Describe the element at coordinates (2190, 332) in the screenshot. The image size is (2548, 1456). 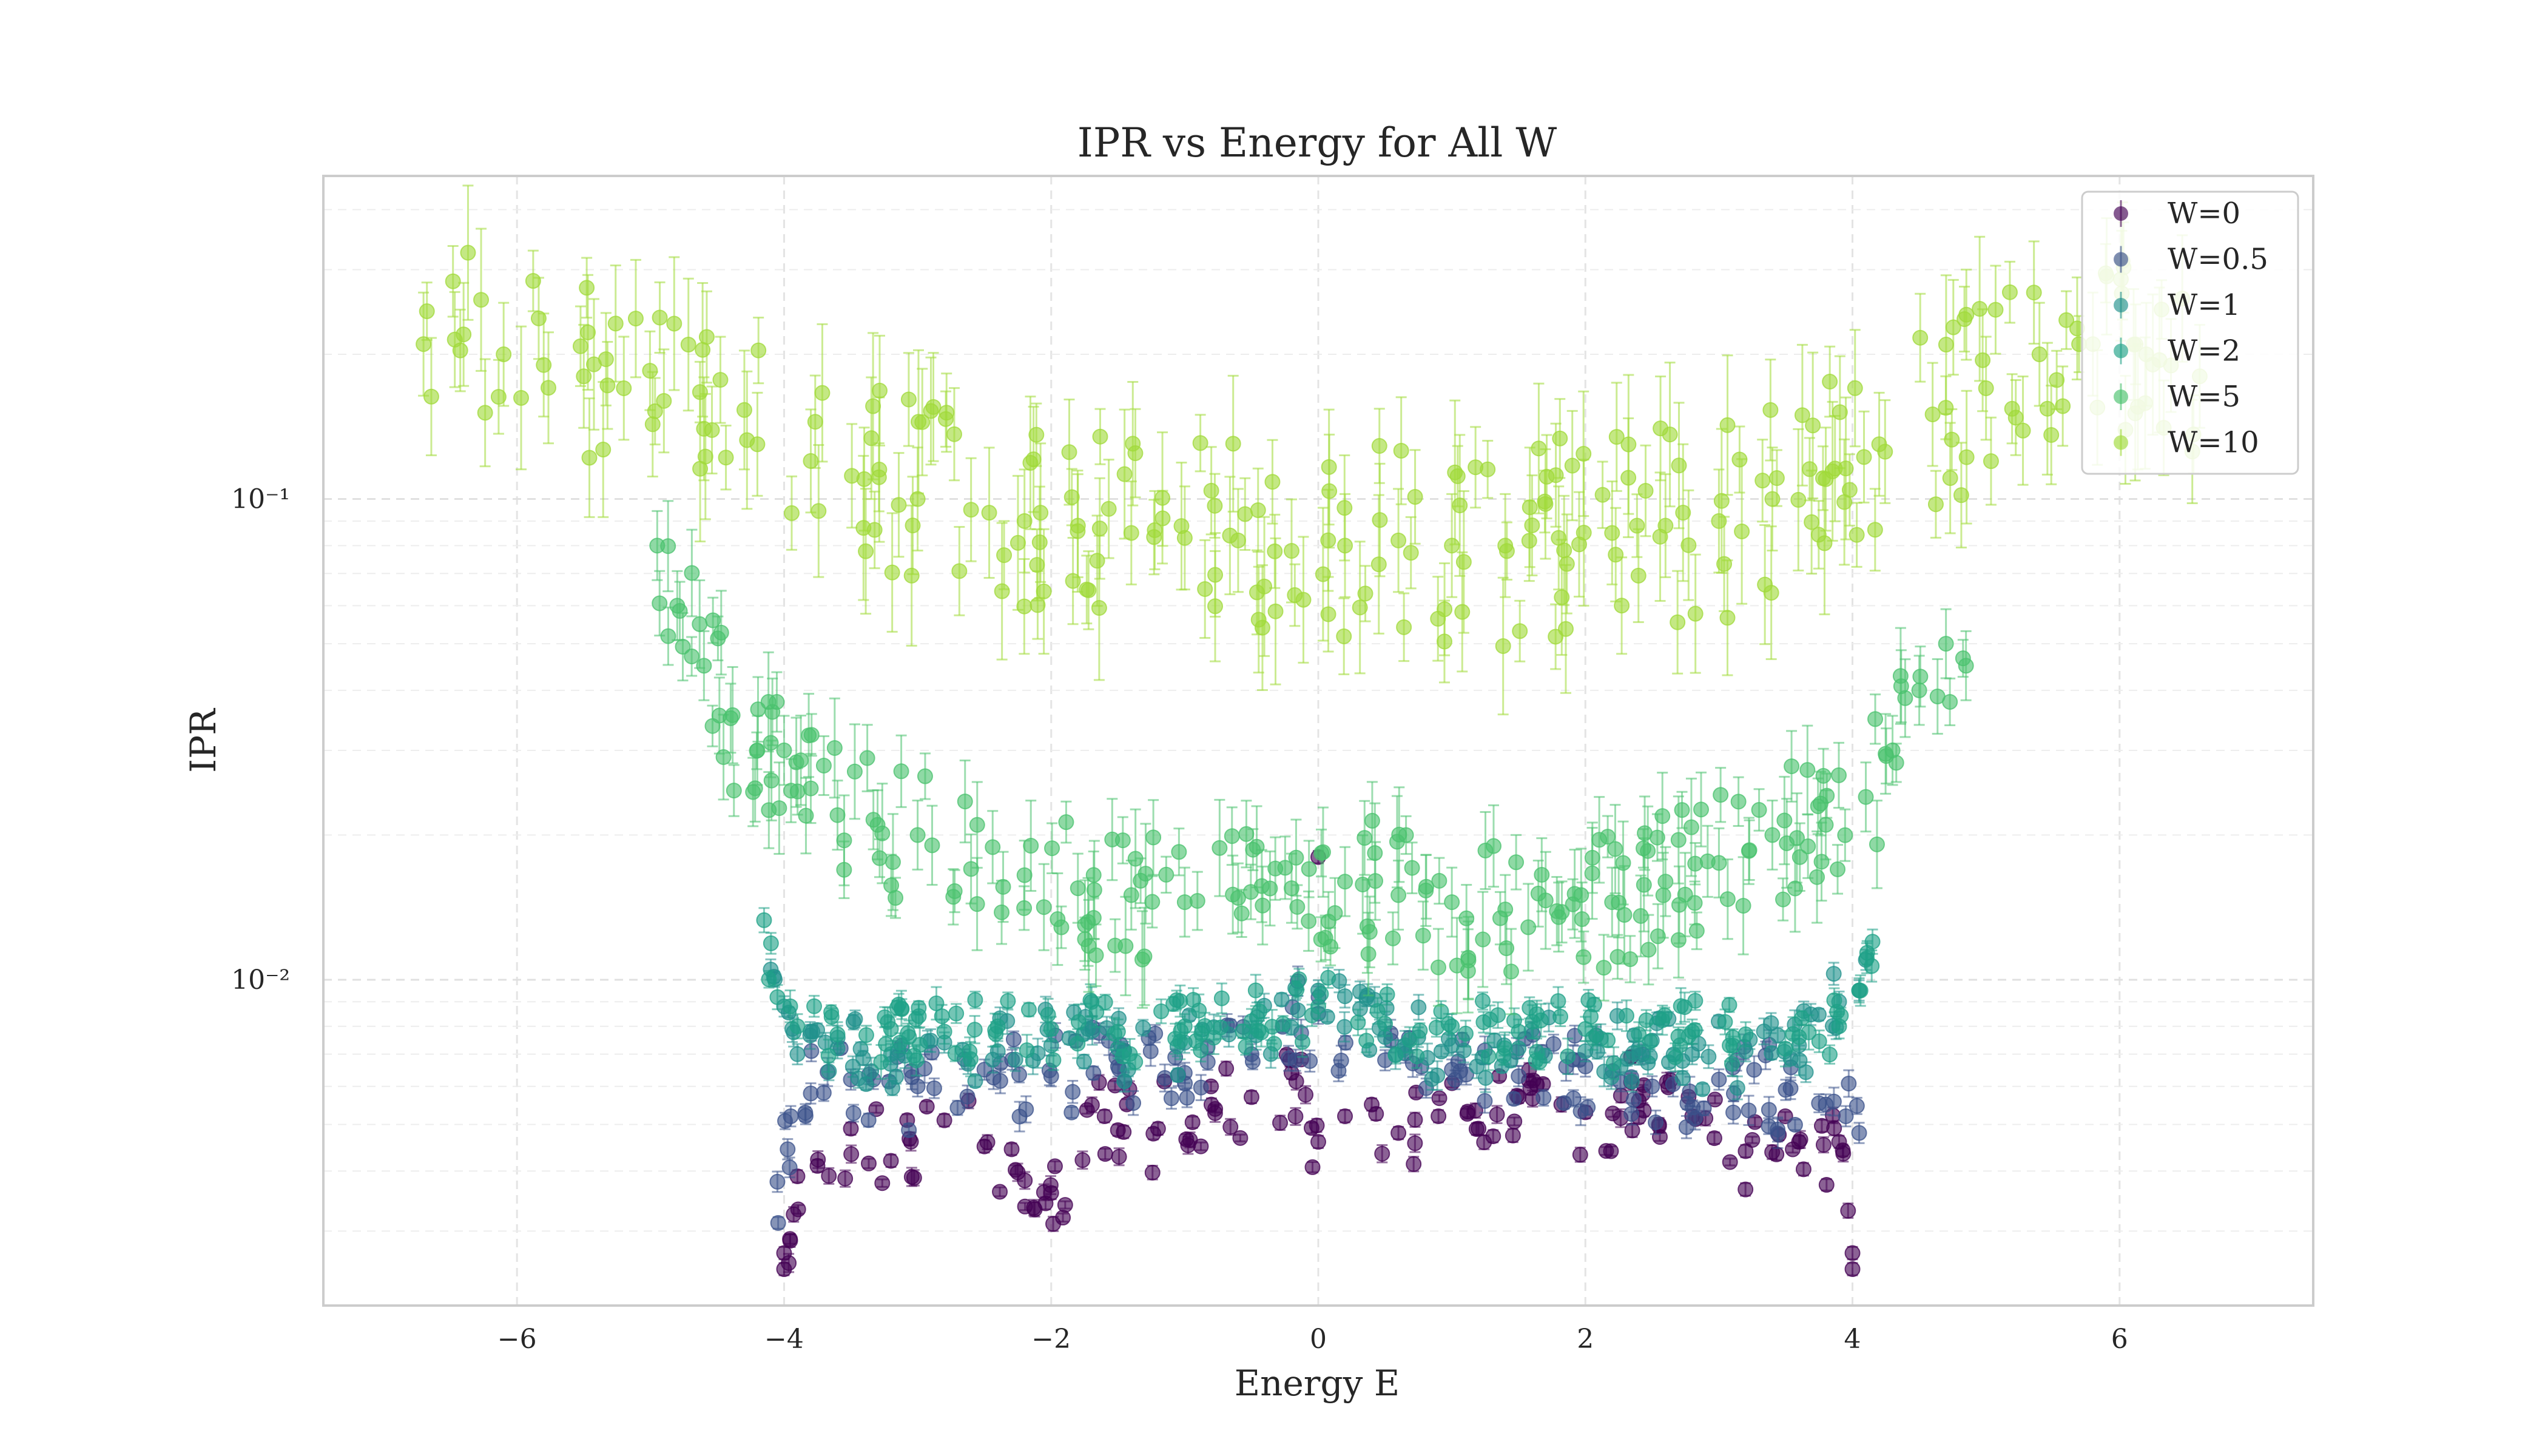
I see `legend-box` at that location.